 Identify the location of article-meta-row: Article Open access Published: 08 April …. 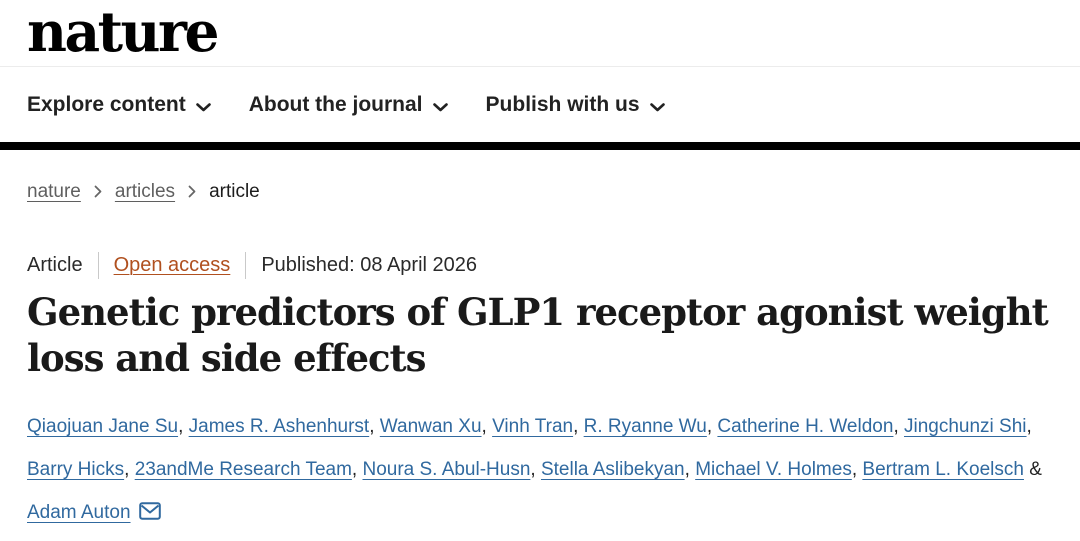
(540, 265).